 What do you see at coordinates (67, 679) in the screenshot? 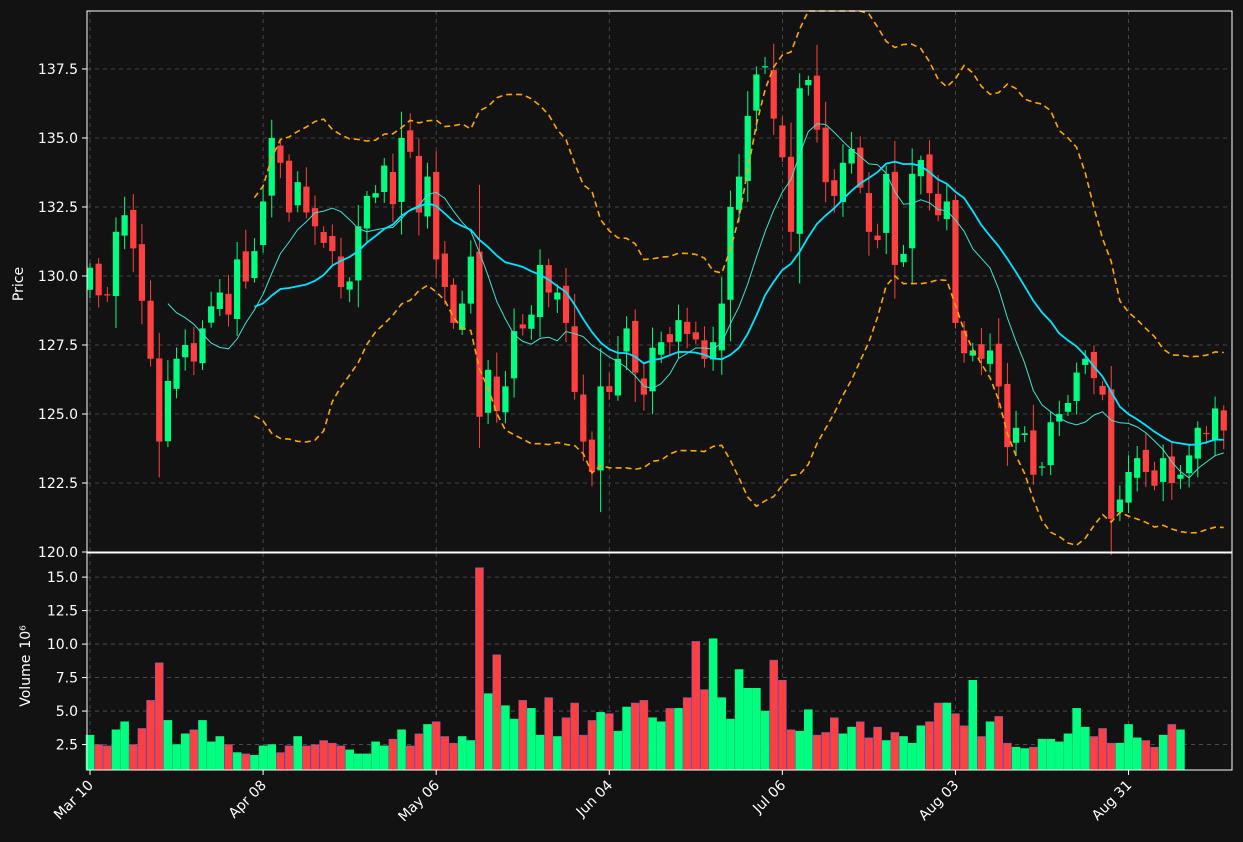
I see `volume-tick-label: 7.5` at bounding box center [67, 679].